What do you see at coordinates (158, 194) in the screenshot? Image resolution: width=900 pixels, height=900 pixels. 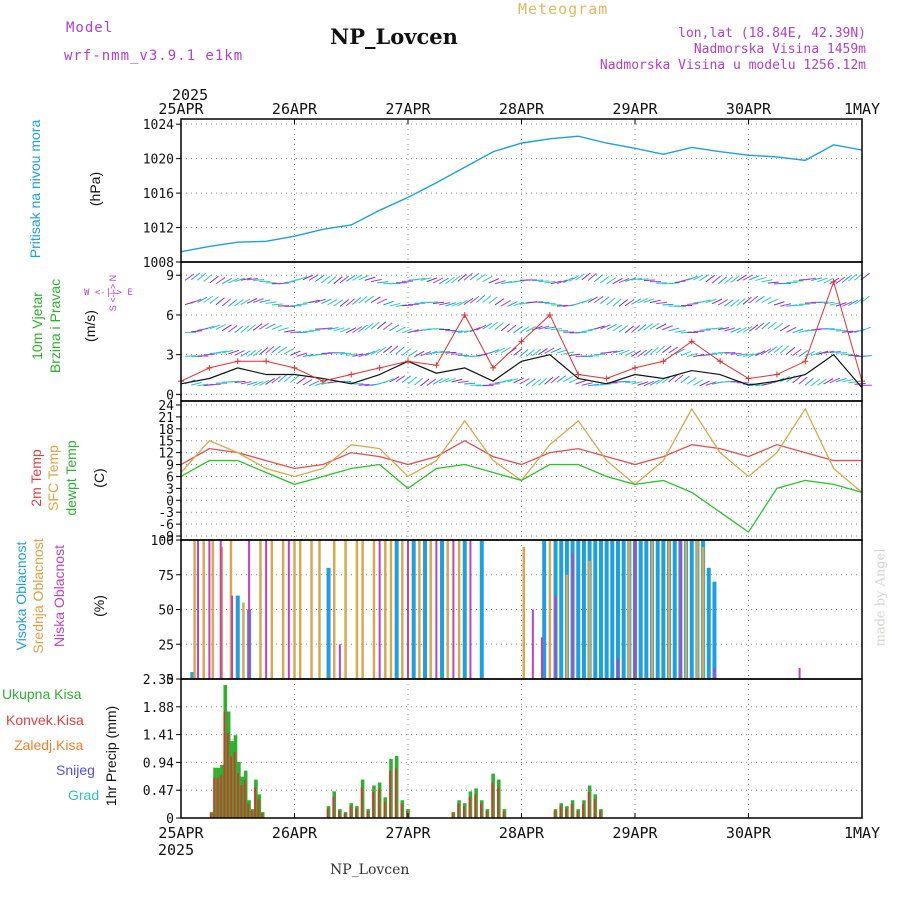 I see `y-tick-label: 1016` at bounding box center [158, 194].